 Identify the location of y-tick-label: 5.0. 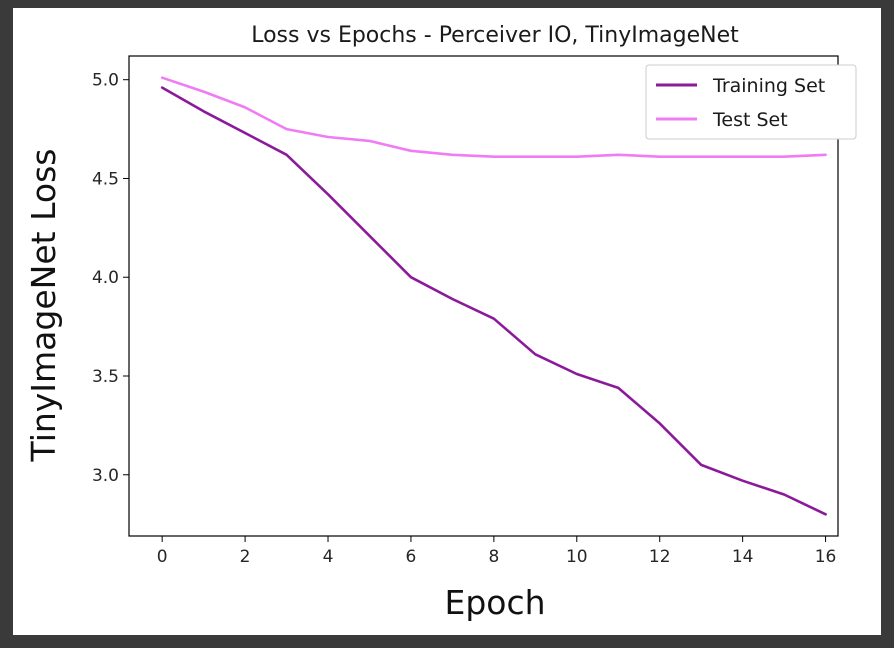
(105, 81).